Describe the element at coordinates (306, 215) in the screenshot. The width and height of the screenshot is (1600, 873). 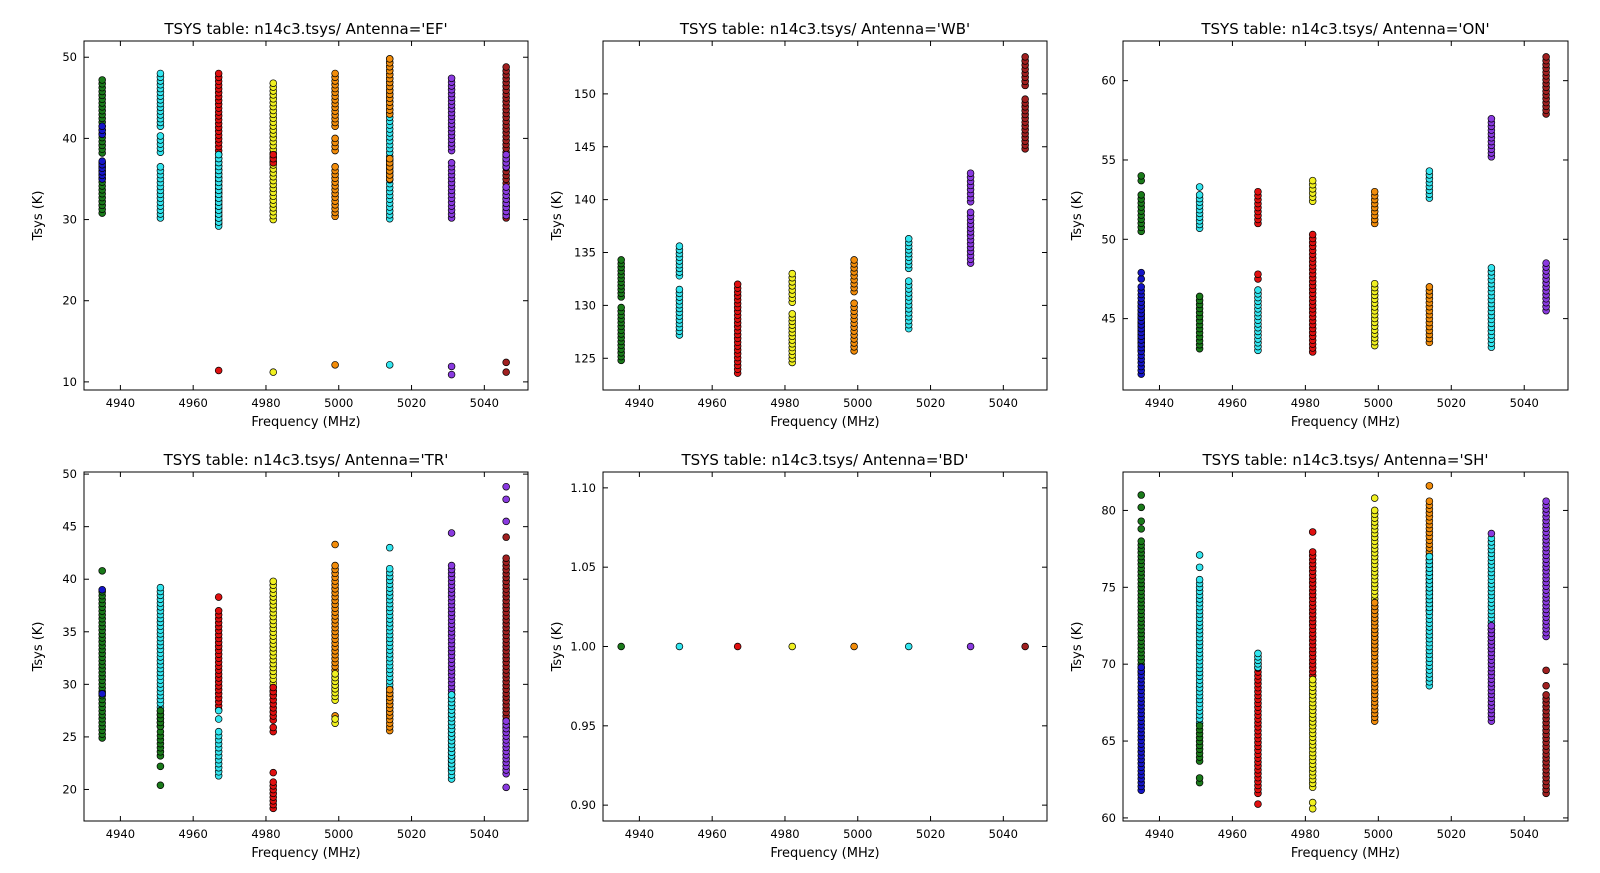
I see `plot-frame` at that location.